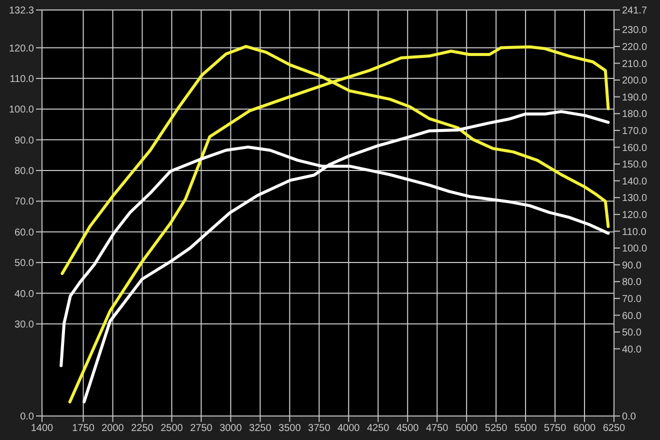 The image size is (660, 440). What do you see at coordinates (632, 316) in the screenshot?
I see `y2-tick-label: 60.0` at bounding box center [632, 316].